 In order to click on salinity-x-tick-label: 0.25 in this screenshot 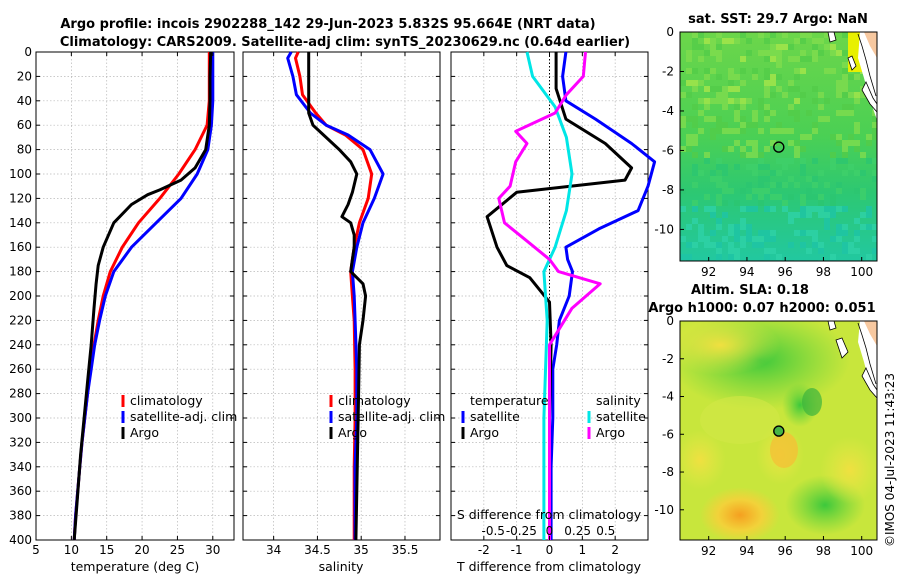, I will do `click(577, 531)`.